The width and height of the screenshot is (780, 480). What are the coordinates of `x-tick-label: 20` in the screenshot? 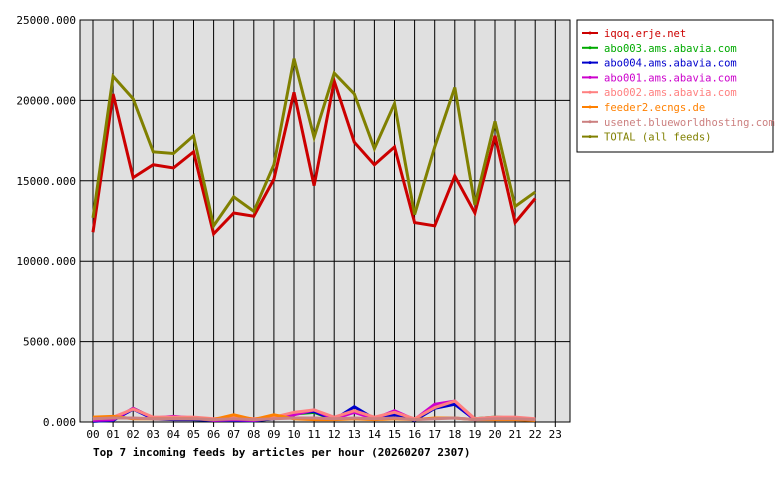 It's located at (494, 434).